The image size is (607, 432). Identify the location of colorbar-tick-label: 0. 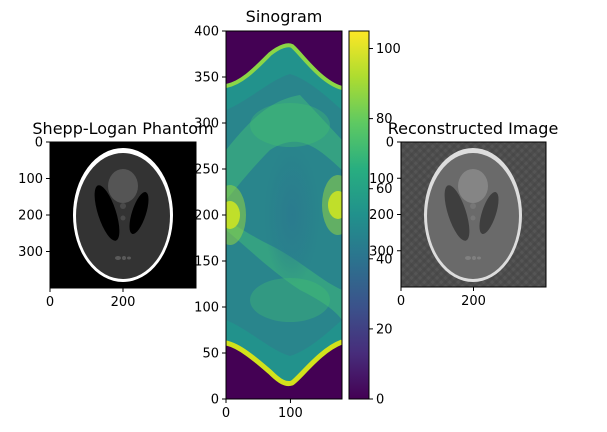
(380, 400).